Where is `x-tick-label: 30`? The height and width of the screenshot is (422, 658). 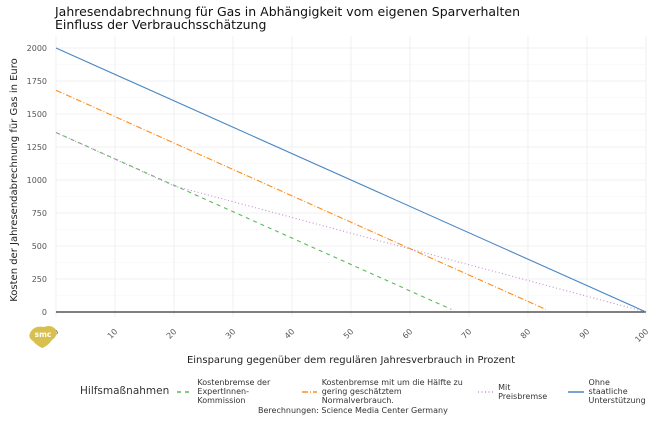
x-tick-label: 30 is located at coordinates (231, 334).